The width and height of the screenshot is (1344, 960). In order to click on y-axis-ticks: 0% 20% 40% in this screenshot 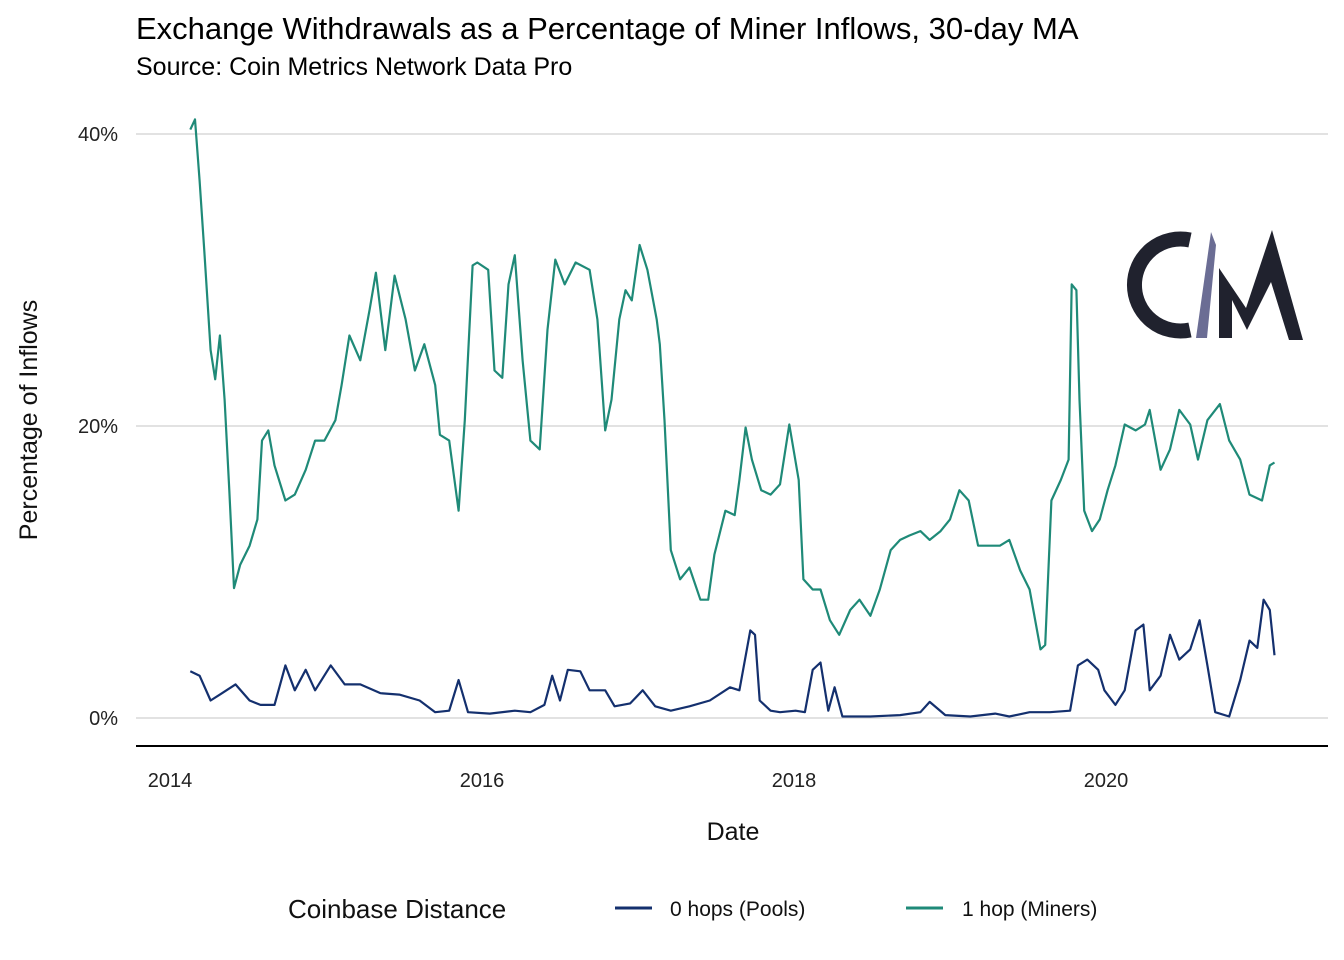, I will do `click(98, 427)`.